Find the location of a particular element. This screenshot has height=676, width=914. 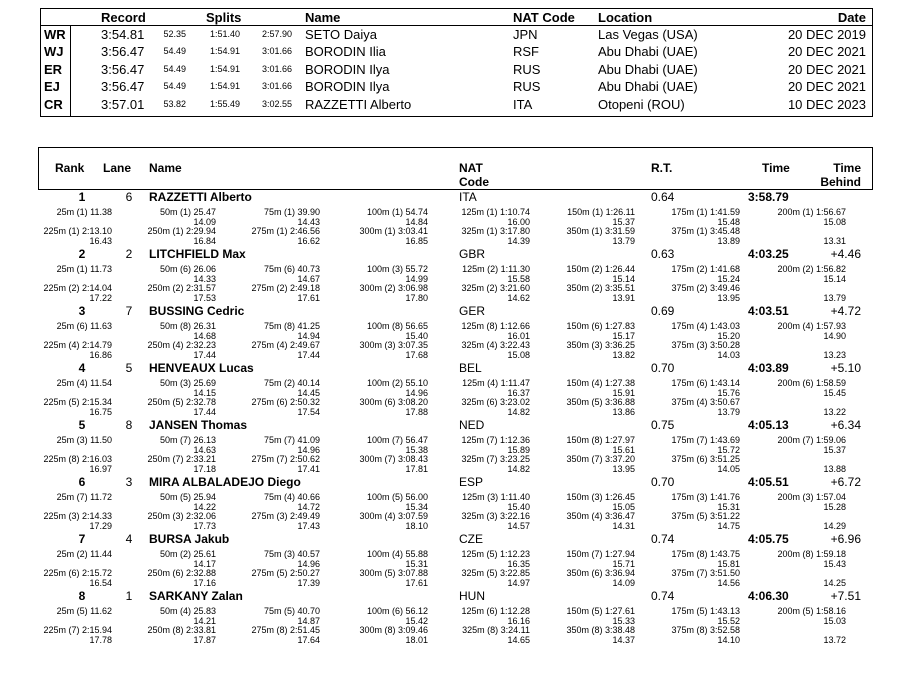

split-diff: 17.54 is located at coordinates (308, 411).